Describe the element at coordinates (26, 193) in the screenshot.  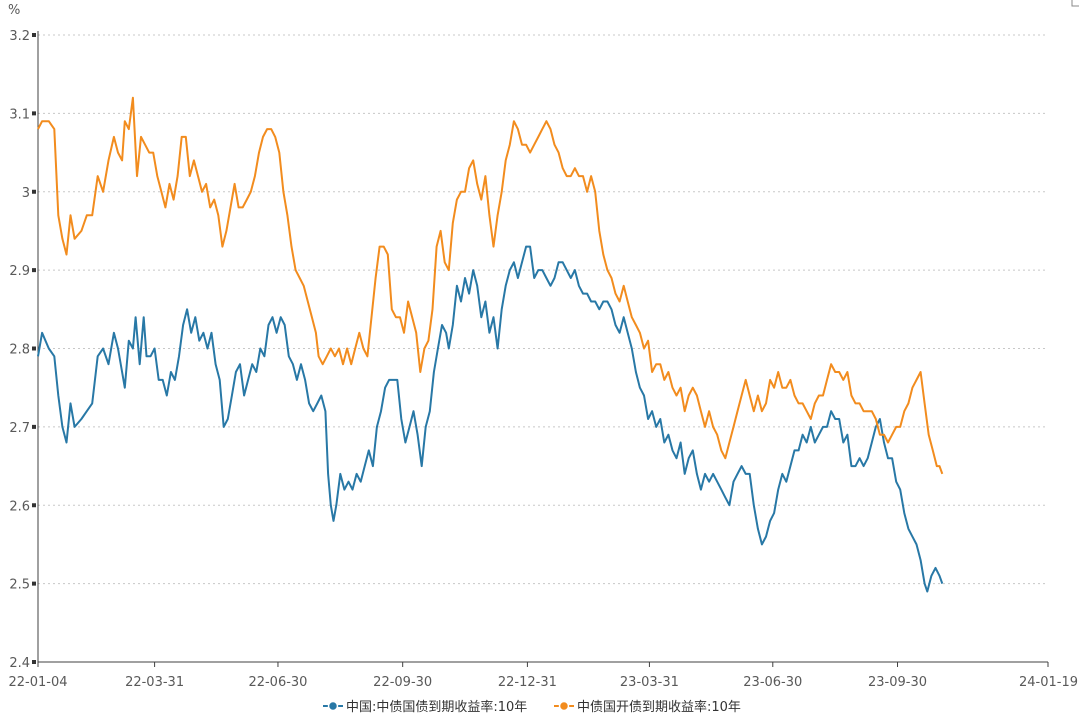
I see `y-tick-label: 3` at that location.